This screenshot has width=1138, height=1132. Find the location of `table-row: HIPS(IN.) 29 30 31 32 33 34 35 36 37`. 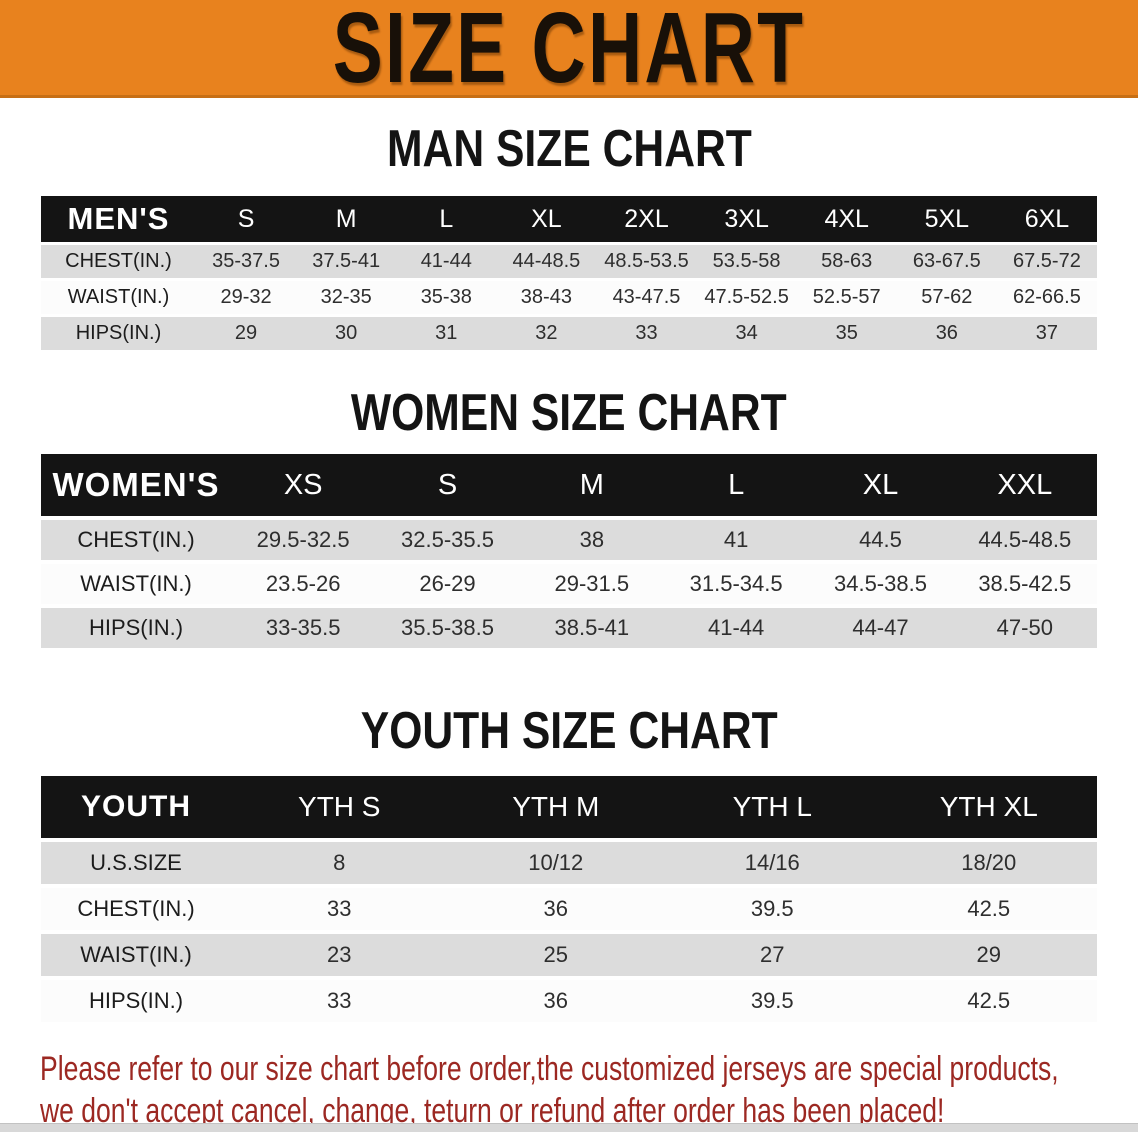

table-row: HIPS(IN.) 29 30 31 32 33 34 35 36 37 is located at coordinates (569, 333).